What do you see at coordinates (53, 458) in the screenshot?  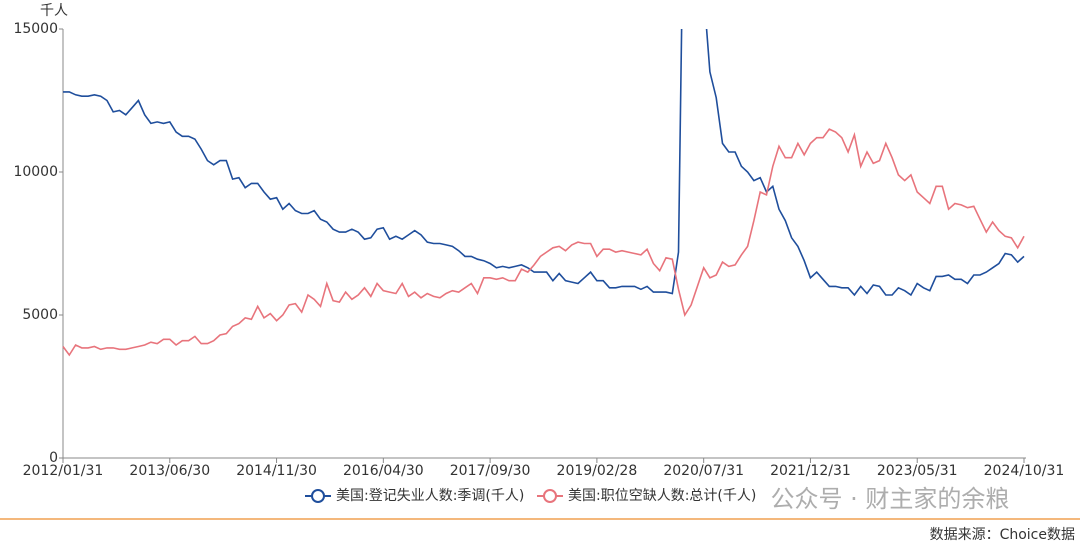 I see `y-tick-label: 0` at bounding box center [53, 458].